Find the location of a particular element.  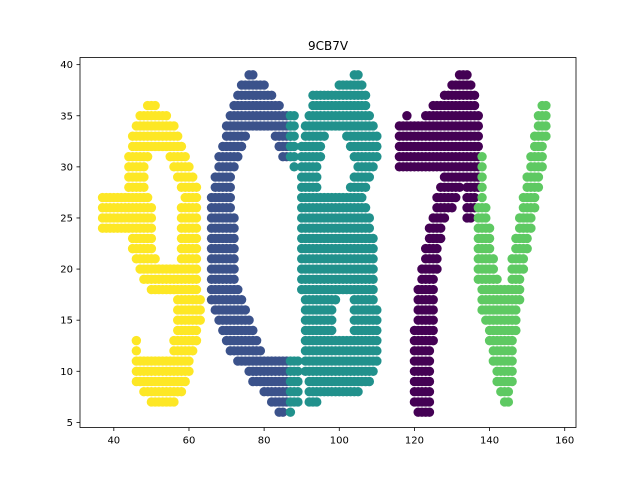

x-tick-label: 80 is located at coordinates (264, 441).